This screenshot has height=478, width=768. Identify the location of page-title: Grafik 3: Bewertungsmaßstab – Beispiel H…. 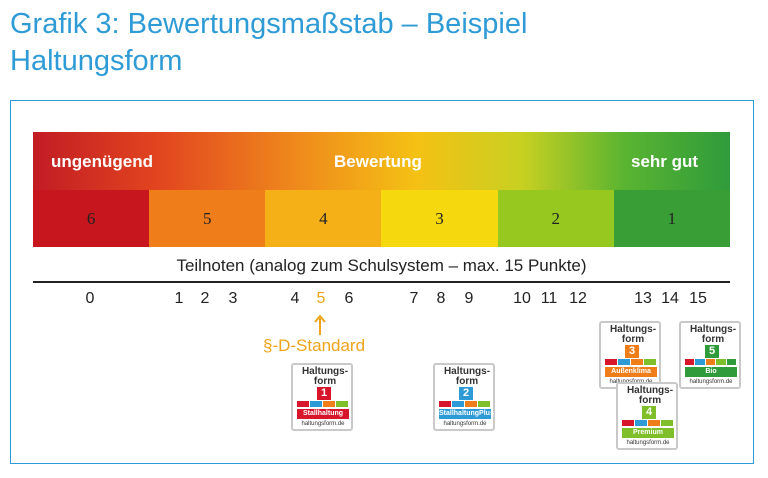
(380, 43).